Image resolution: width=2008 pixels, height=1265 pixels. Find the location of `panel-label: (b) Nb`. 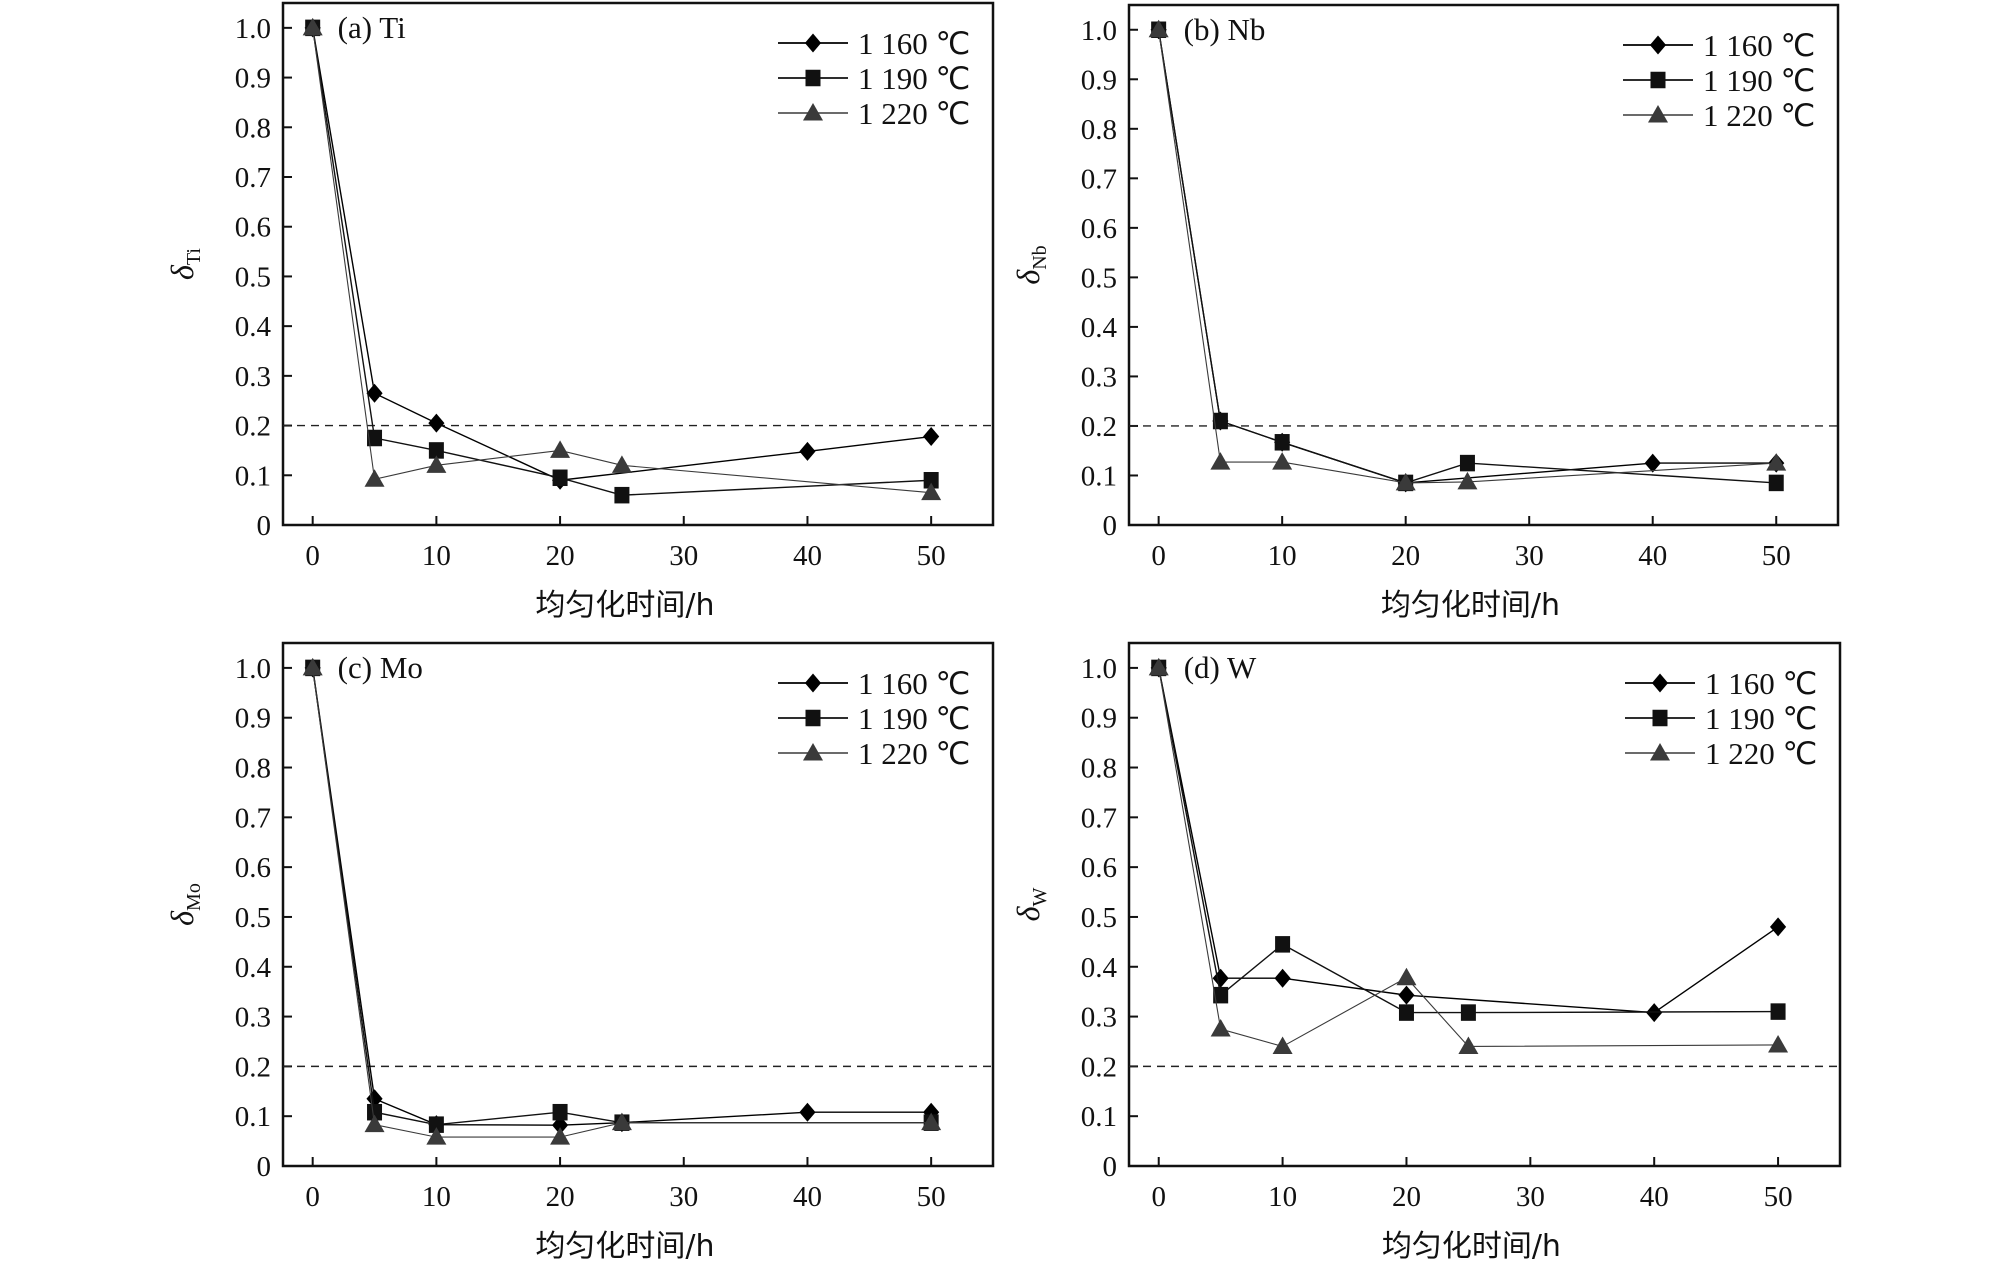

panel-label: (b) Nb is located at coordinates (1225, 29).